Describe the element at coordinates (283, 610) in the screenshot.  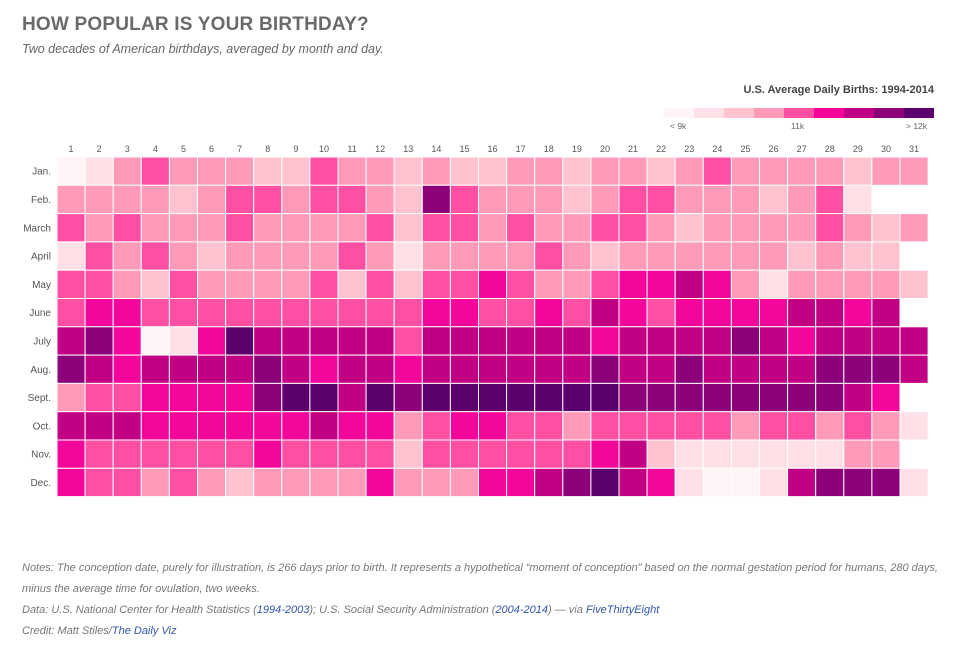
I see `source-link-nchs: 1994-2003` at that location.